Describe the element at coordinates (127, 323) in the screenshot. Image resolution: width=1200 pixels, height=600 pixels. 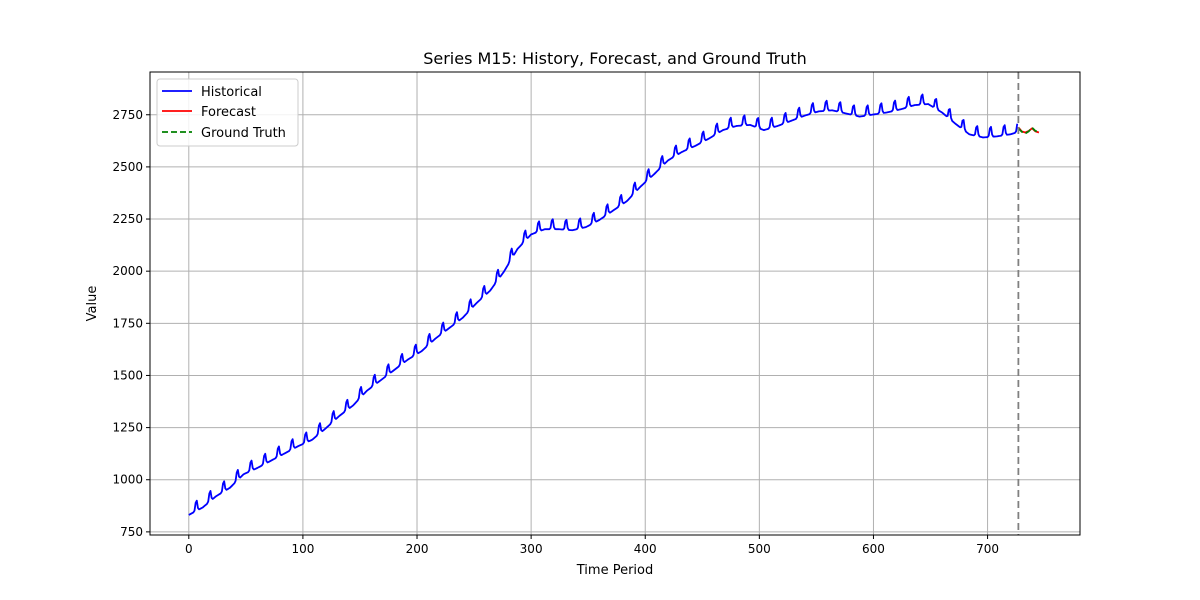
I see `y-tick-label: 1750` at that location.